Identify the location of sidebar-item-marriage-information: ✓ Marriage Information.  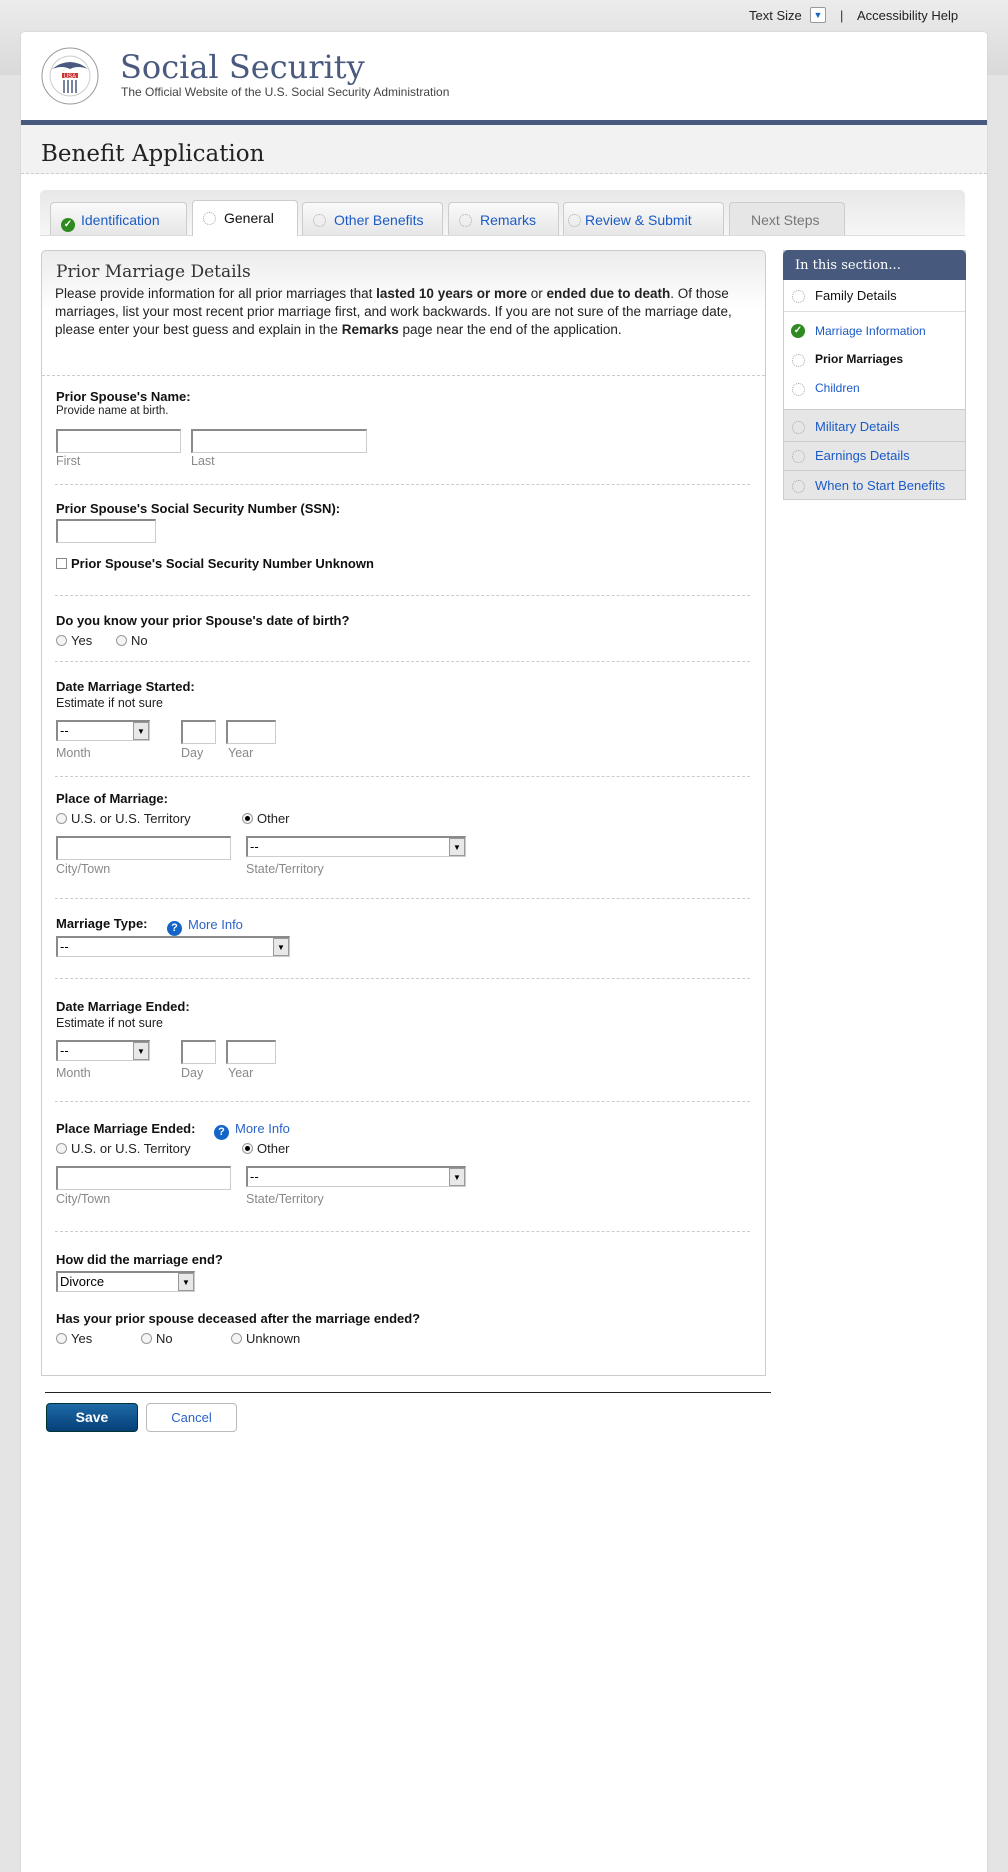
(874, 331).